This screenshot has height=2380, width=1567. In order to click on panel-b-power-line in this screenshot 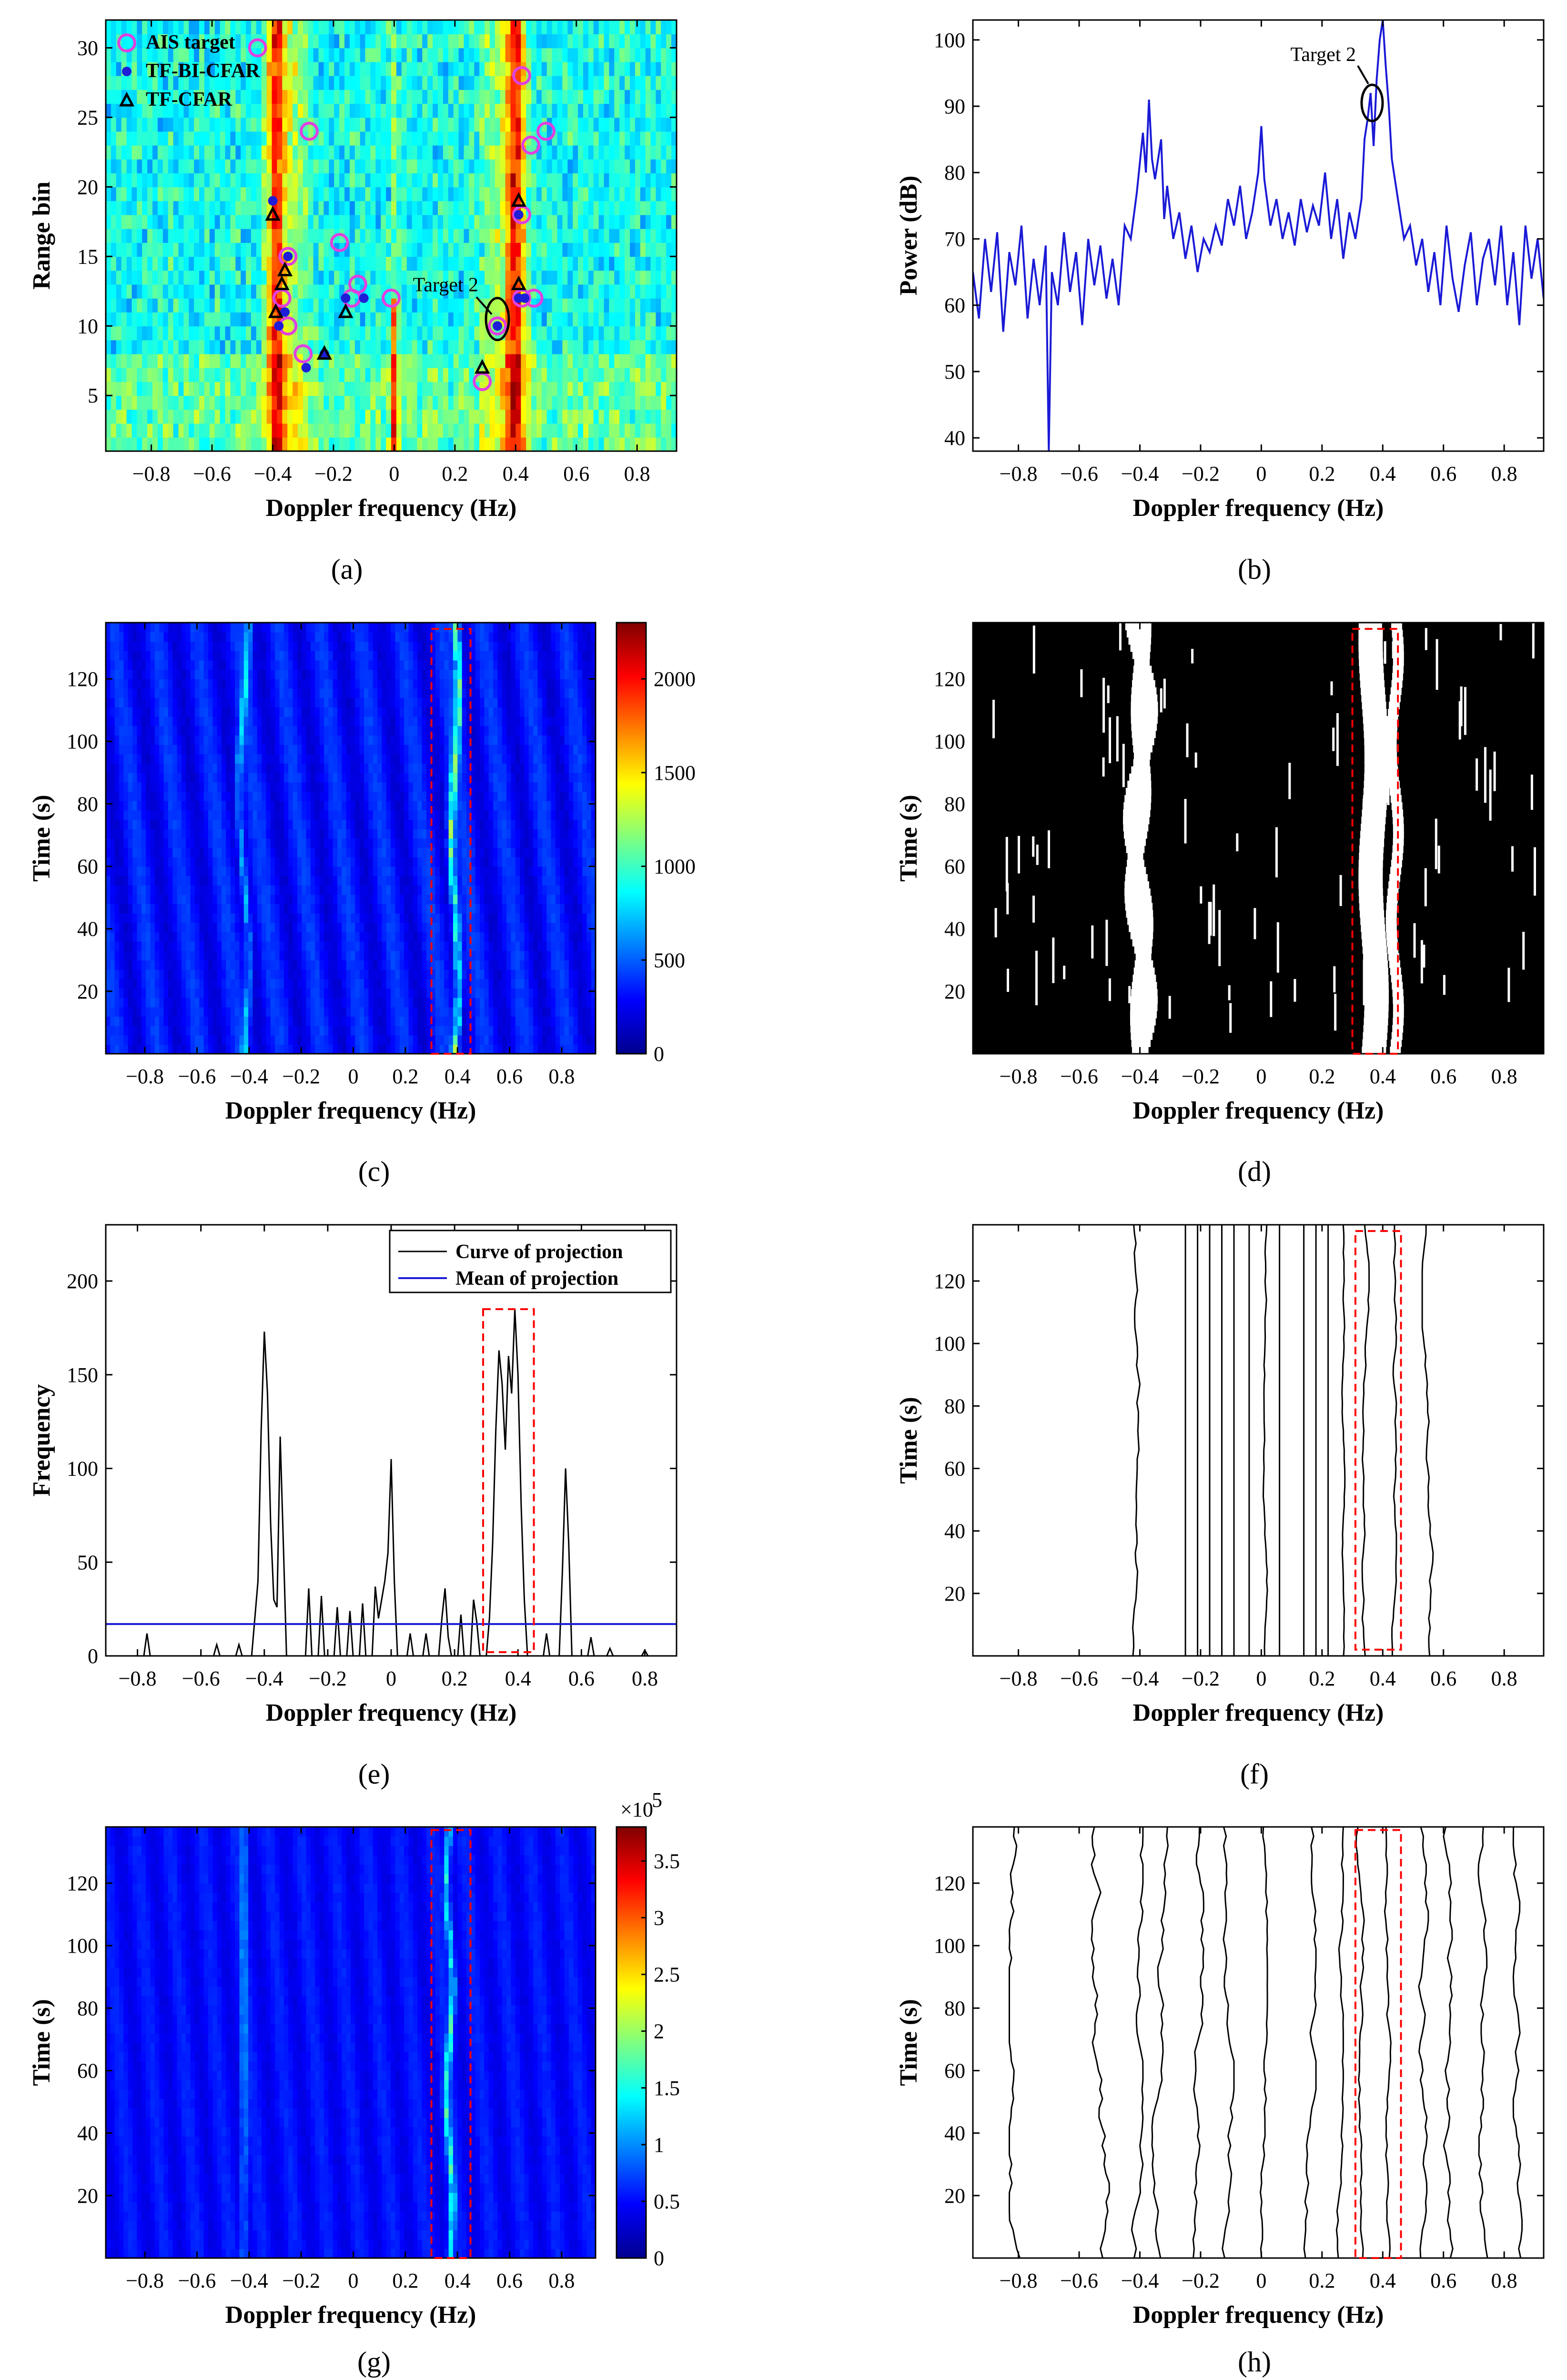, I will do `click(1258, 235)`.